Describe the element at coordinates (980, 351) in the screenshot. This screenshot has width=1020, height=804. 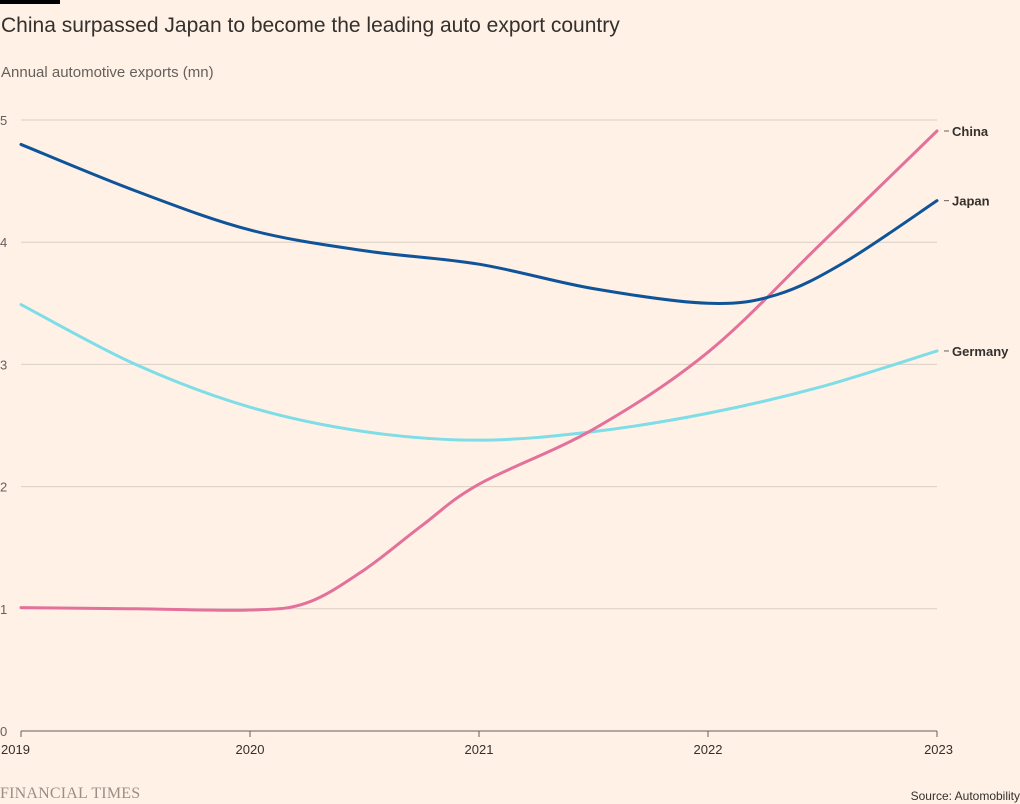
I see `series-label-germany: Germany` at that location.